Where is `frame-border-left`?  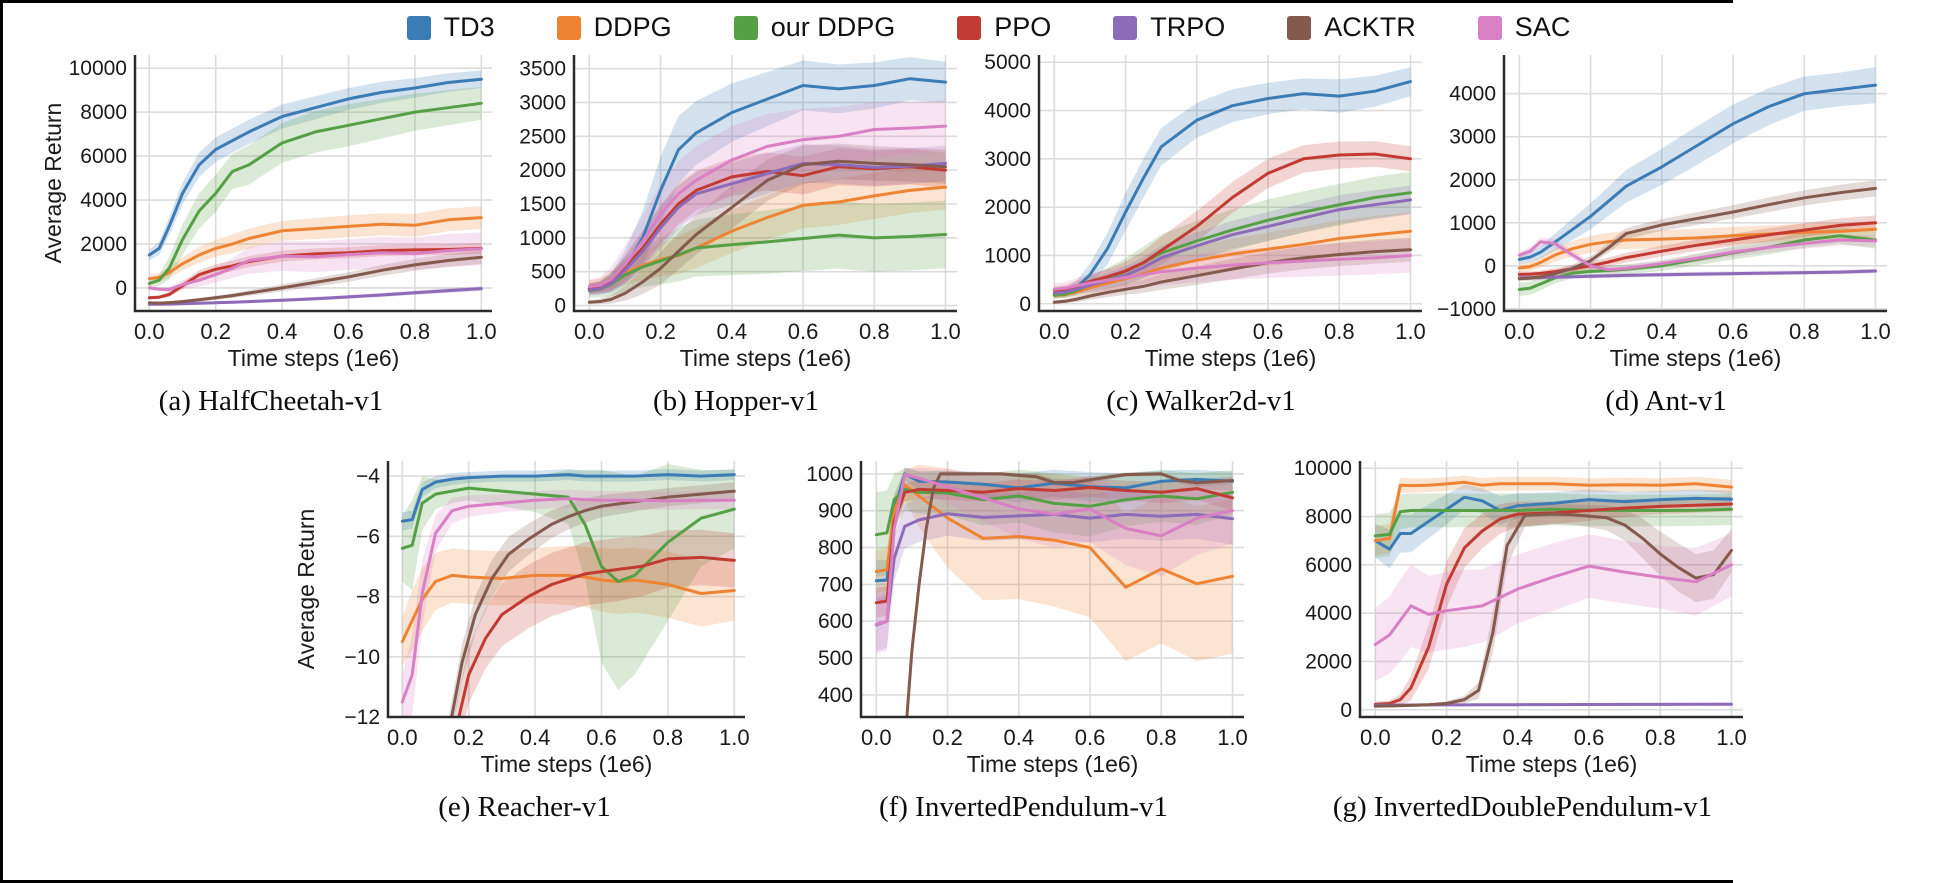 frame-border-left is located at coordinates (1, 441).